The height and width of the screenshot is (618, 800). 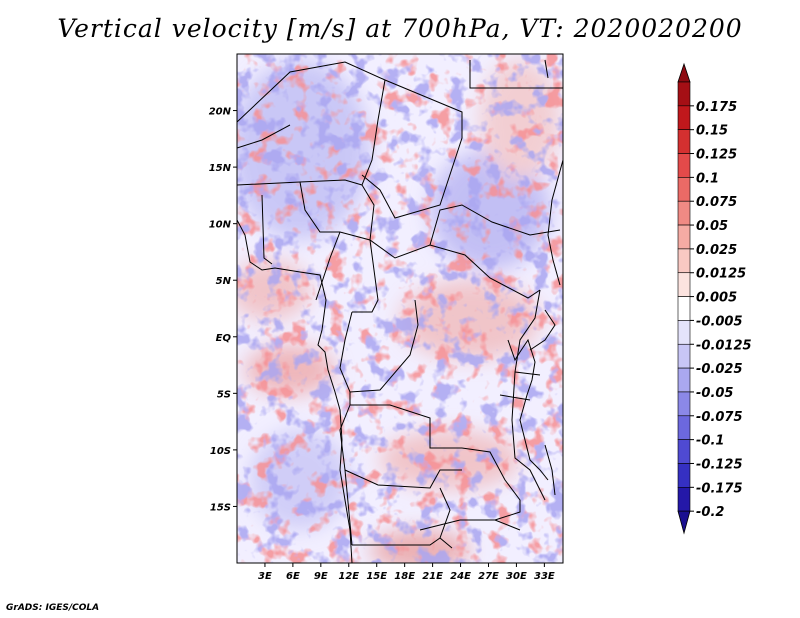 I want to click on colorbar-label: 0.05, so click(x=712, y=226).